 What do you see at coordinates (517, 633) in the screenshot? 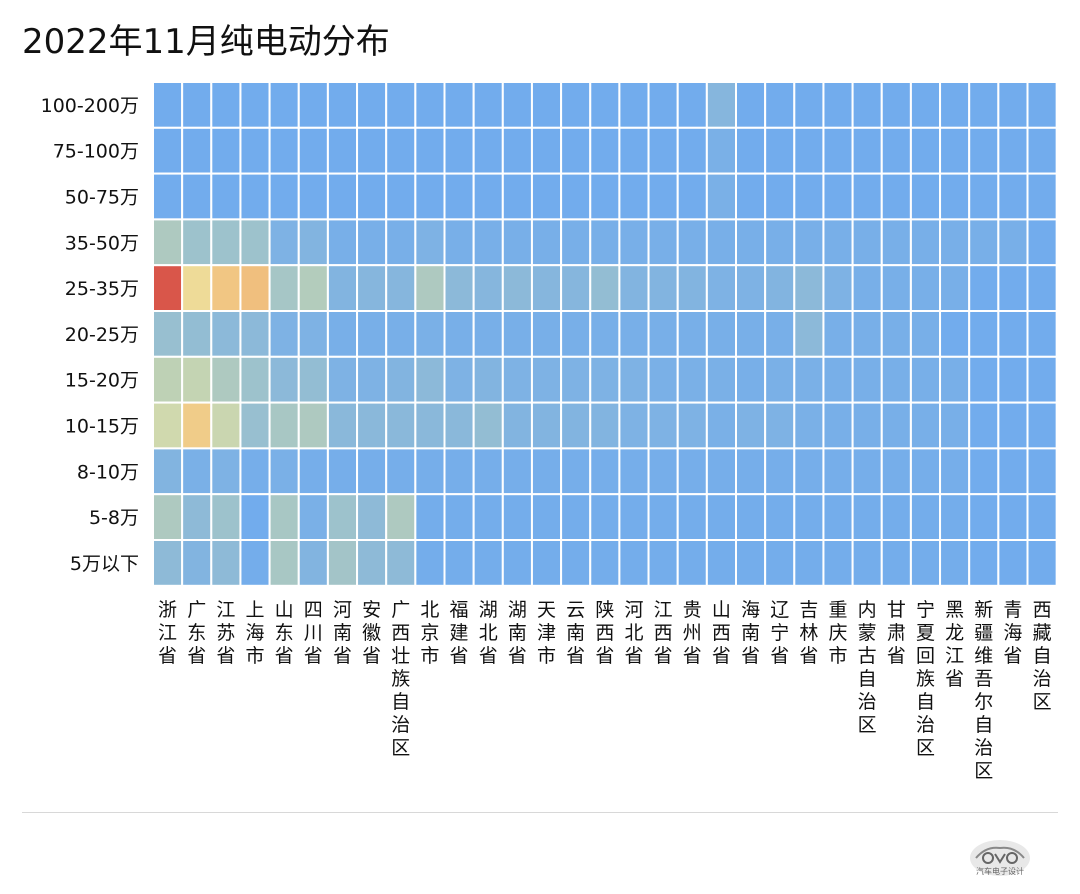
I see `x-tick-label: 湖南省` at bounding box center [517, 633].